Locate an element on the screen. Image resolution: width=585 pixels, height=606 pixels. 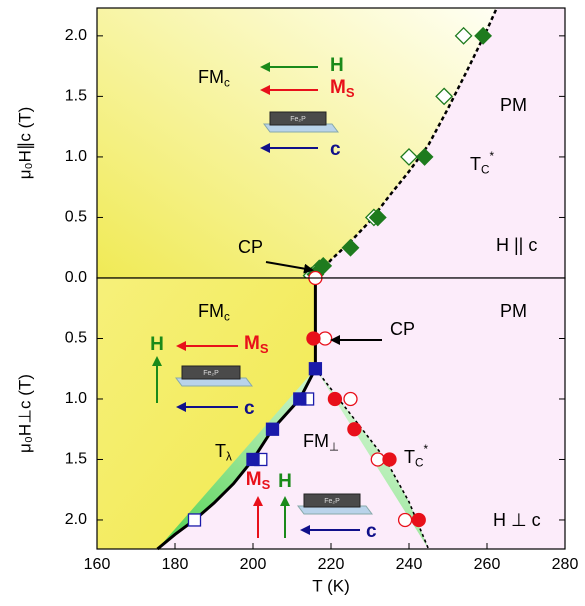
annotation-main: H || c is located at coordinates (516, 245).